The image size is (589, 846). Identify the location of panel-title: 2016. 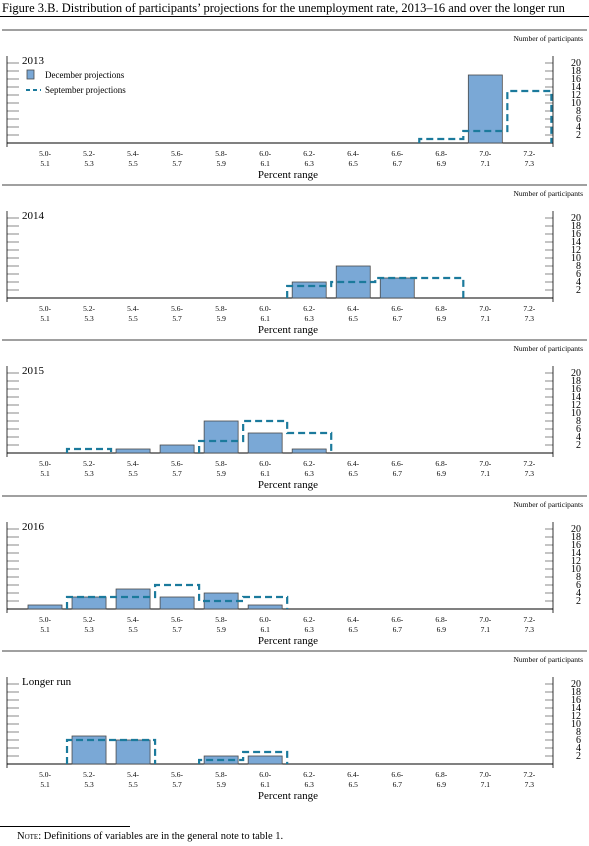
(33, 527).